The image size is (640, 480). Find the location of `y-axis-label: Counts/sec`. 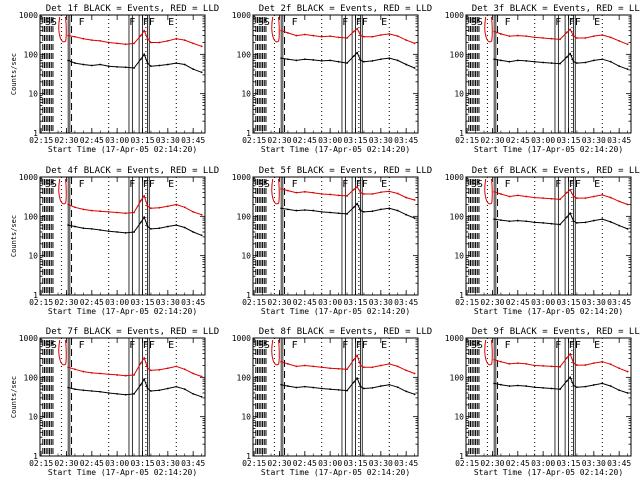

y-axis-label: Counts/sec is located at coordinates (14, 397).